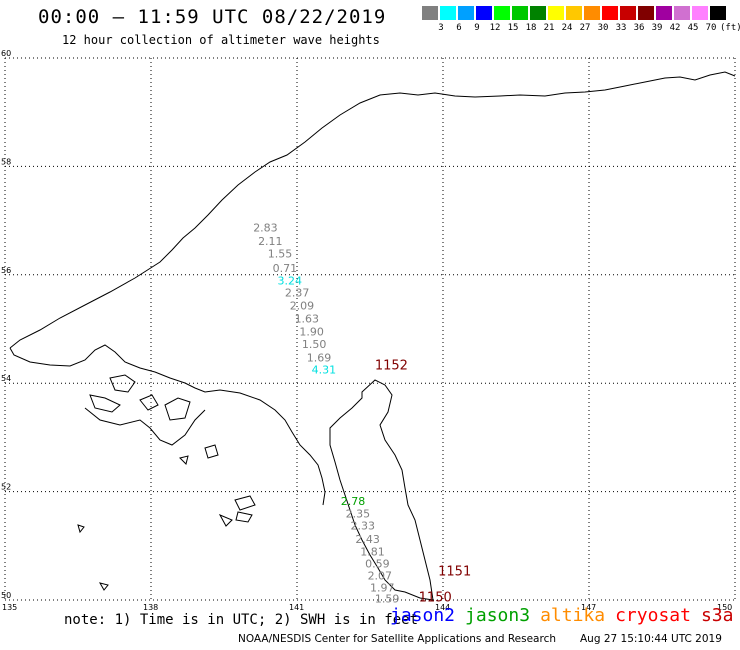  I want to click on legend-cryosat: cryosat, so click(653, 615).